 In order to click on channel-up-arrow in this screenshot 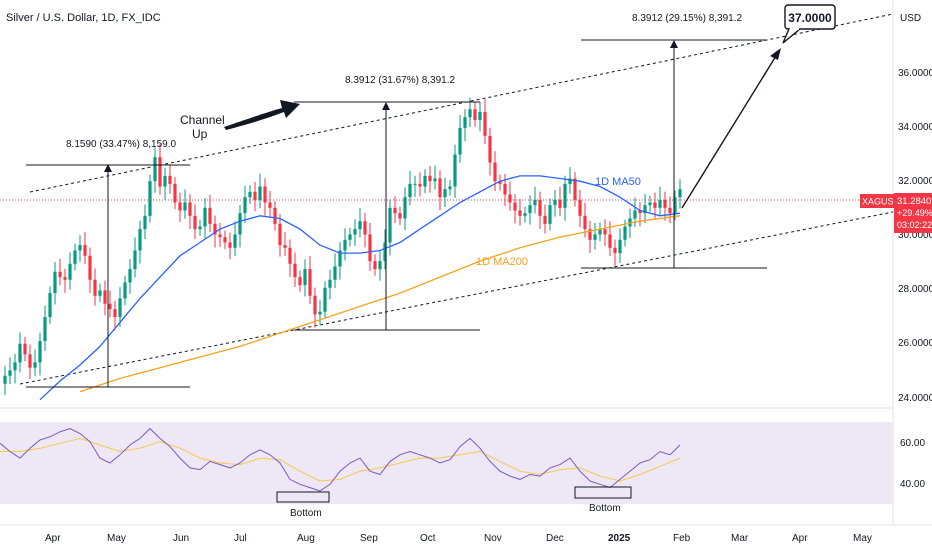, I will do `click(262, 115)`.